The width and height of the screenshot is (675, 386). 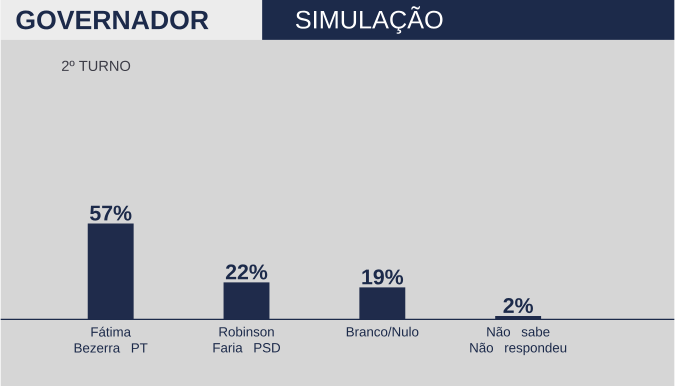 What do you see at coordinates (246, 339) in the screenshot?
I see `x-tick-label: Robinson Faria PSD` at bounding box center [246, 339].